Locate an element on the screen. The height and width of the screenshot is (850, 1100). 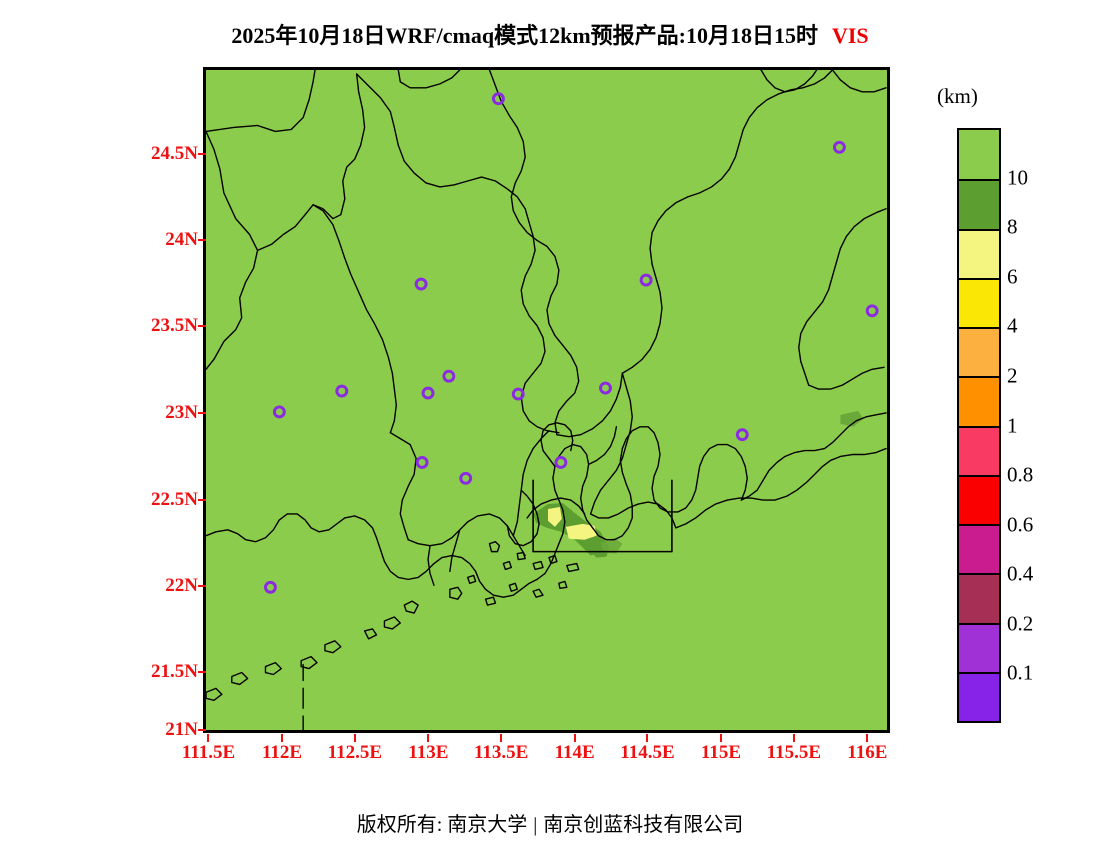
colorbar-tick-label: 0.8 is located at coordinates (1020, 474).